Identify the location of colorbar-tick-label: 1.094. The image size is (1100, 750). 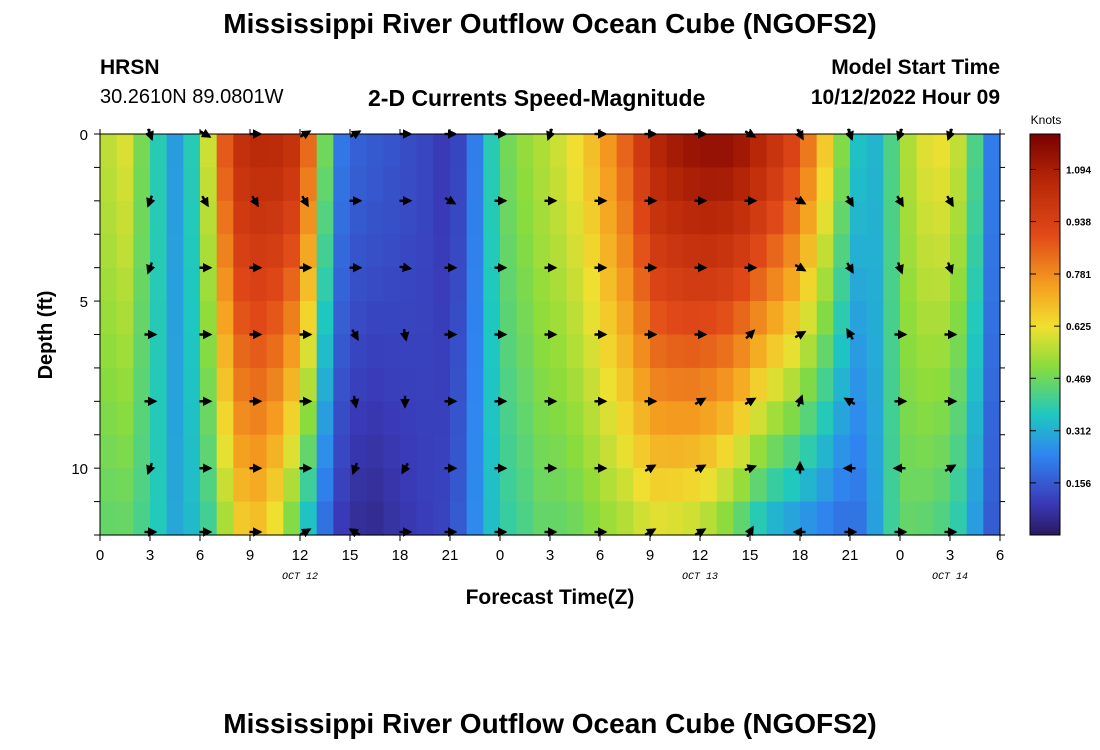
(1078, 170).